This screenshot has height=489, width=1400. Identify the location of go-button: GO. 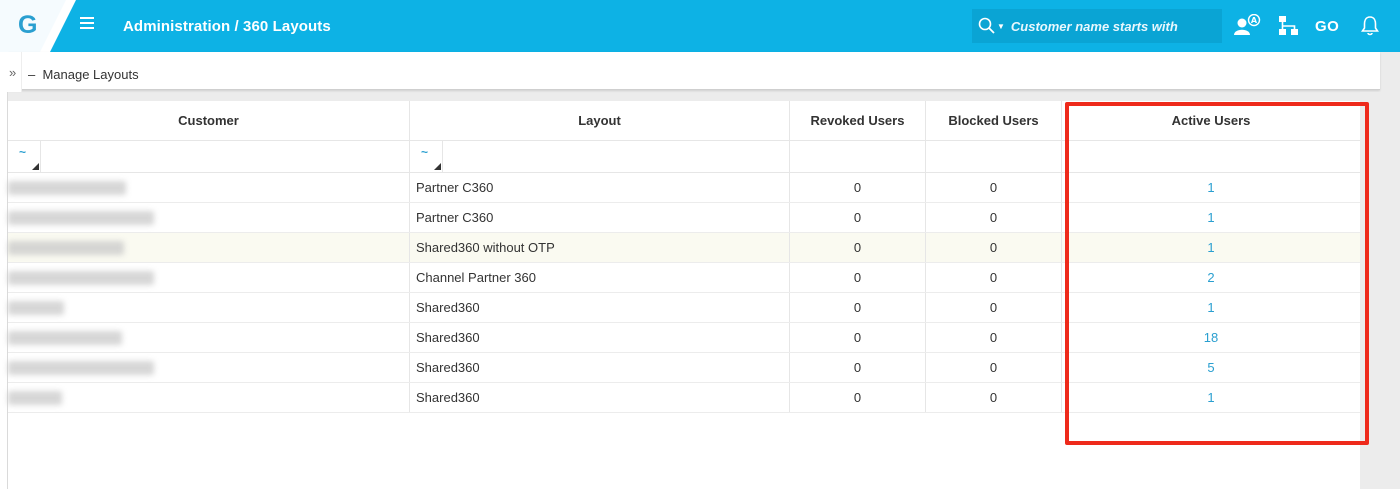
(1327, 26).